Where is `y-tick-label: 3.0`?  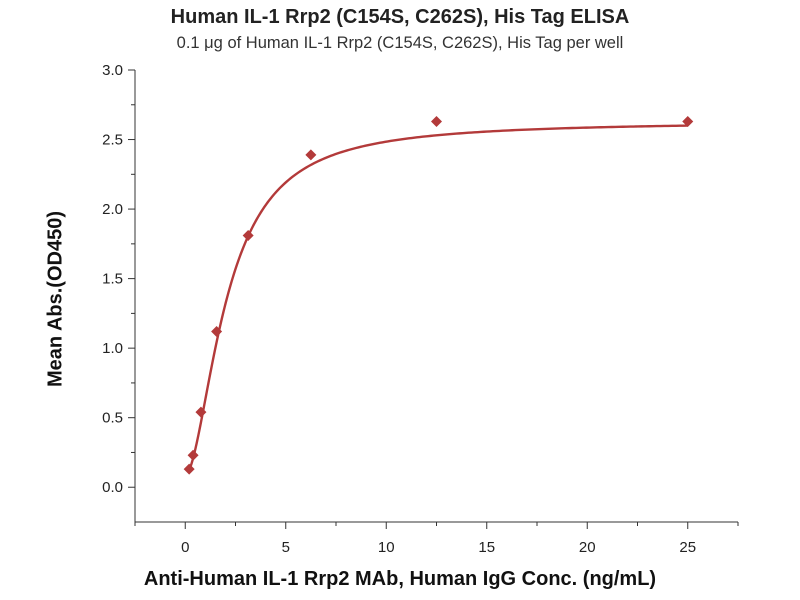 y-tick-label: 3.0 is located at coordinates (112, 70).